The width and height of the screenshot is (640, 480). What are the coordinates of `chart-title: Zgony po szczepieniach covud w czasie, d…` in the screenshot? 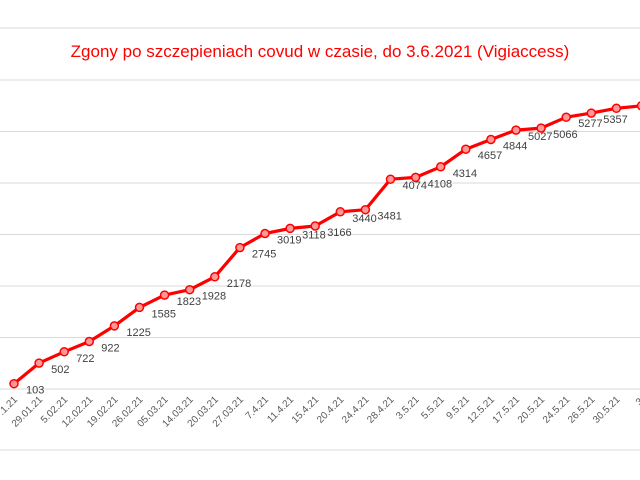 It's located at (320, 51).